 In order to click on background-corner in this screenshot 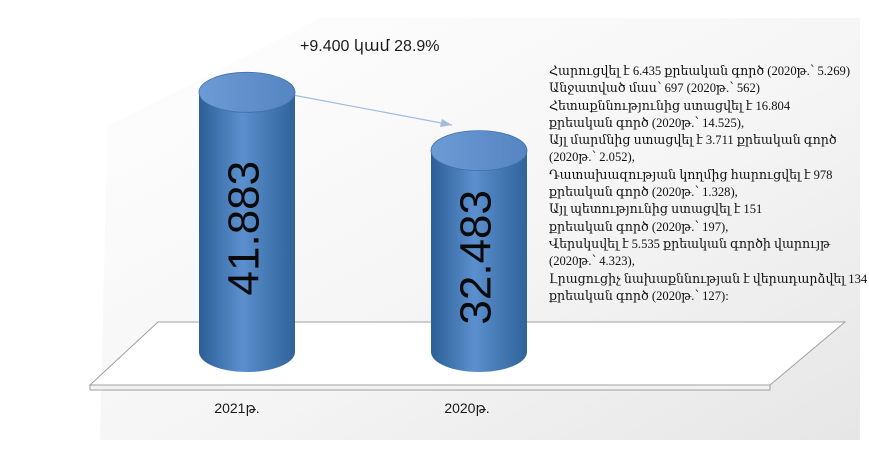, I will do `click(210, 74)`.